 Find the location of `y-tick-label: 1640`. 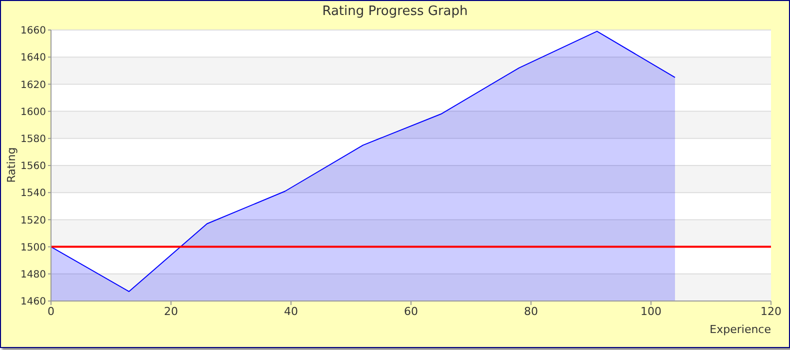

y-tick-label: 1640 is located at coordinates (33, 58).